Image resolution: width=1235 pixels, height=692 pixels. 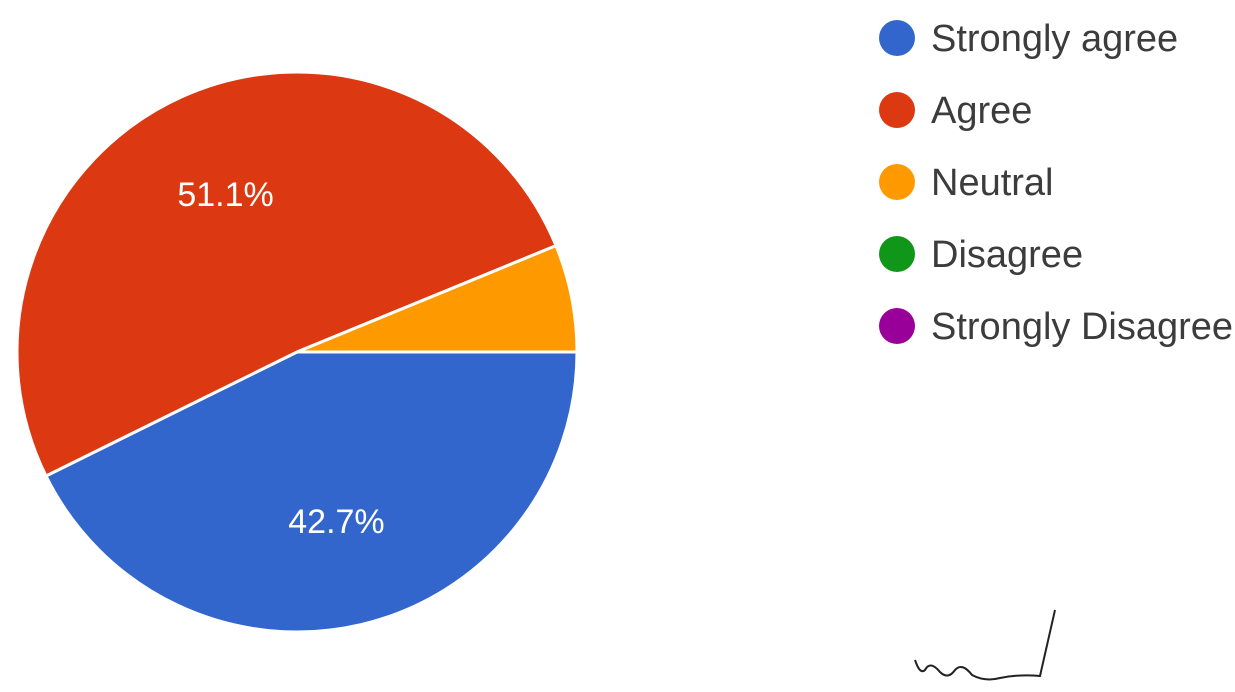 I want to click on legend-label: Strongly agree, so click(x=1054, y=39).